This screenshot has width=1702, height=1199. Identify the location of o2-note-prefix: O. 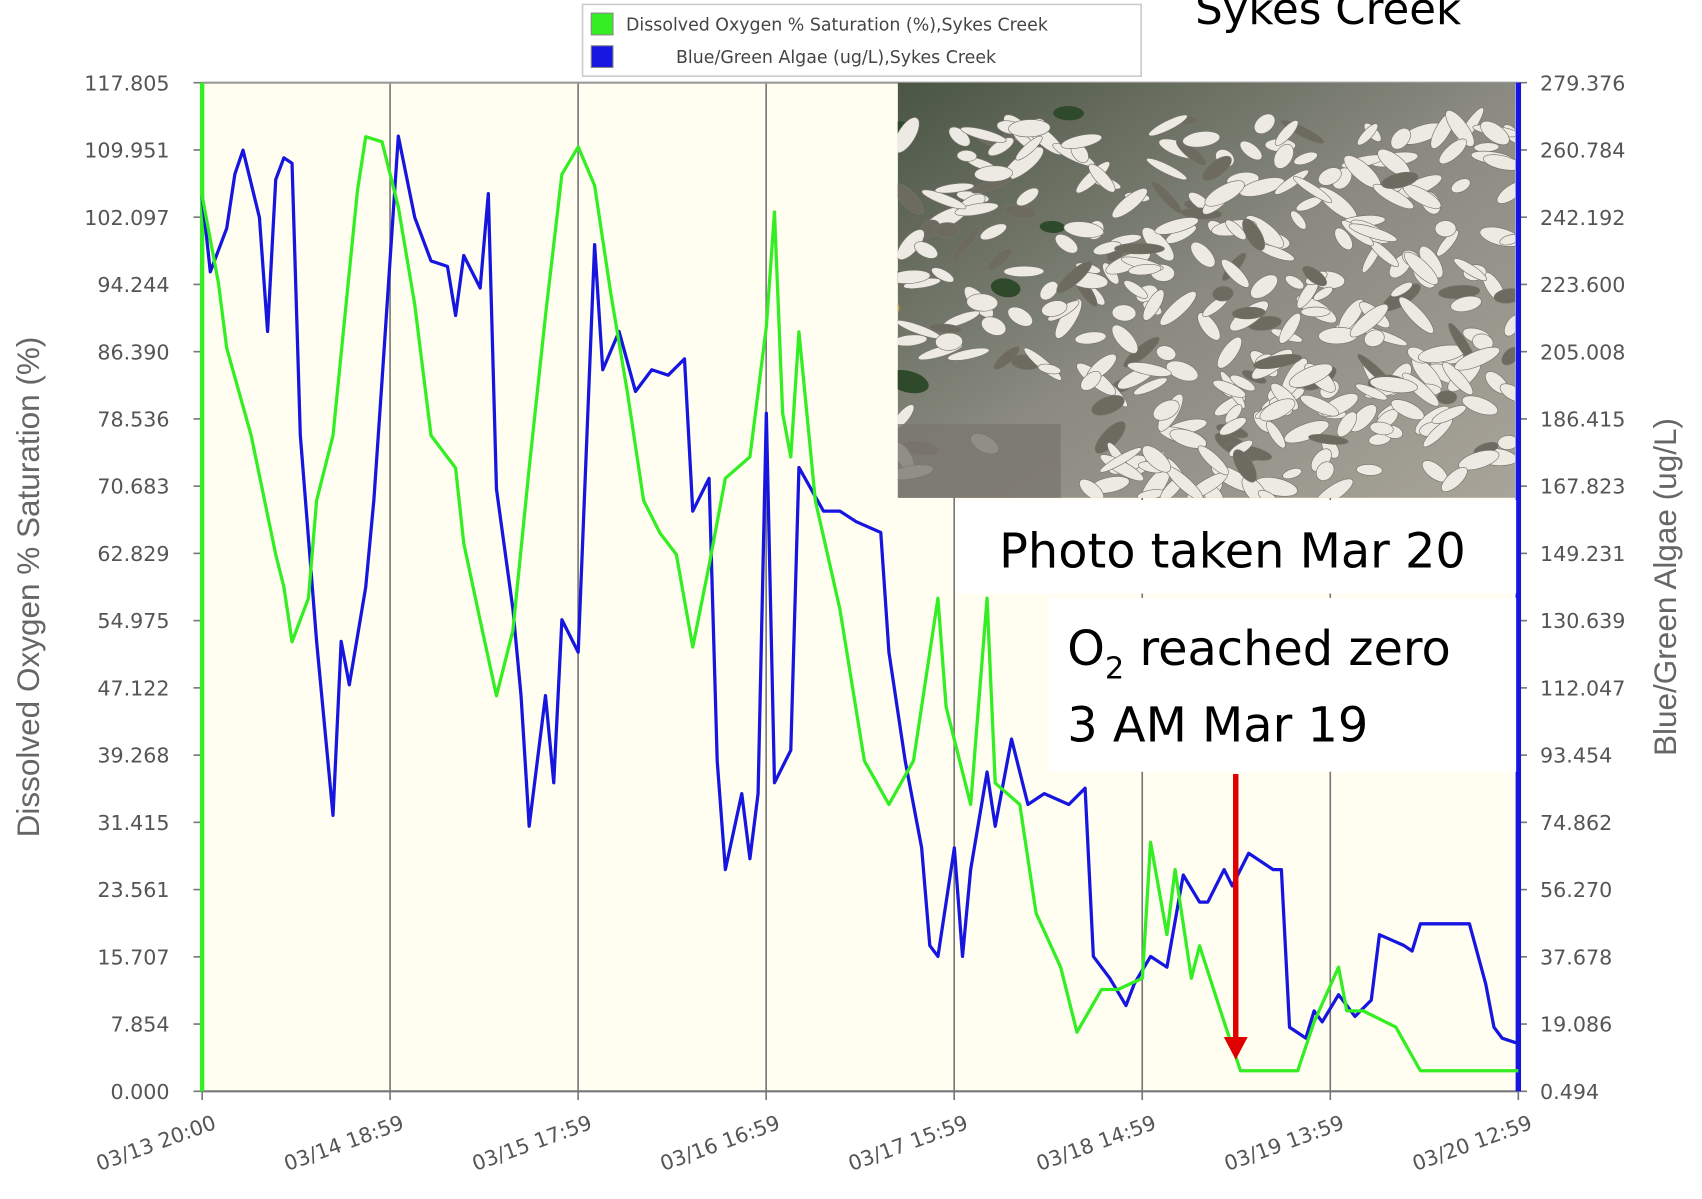
(1086, 649).